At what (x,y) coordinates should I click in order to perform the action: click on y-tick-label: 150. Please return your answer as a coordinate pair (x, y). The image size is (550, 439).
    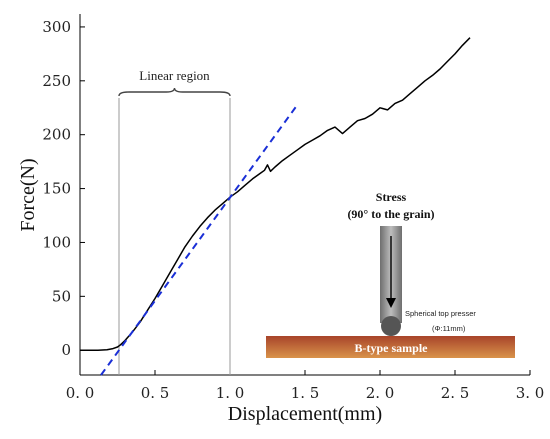
    Looking at the image, I should click on (56, 189).